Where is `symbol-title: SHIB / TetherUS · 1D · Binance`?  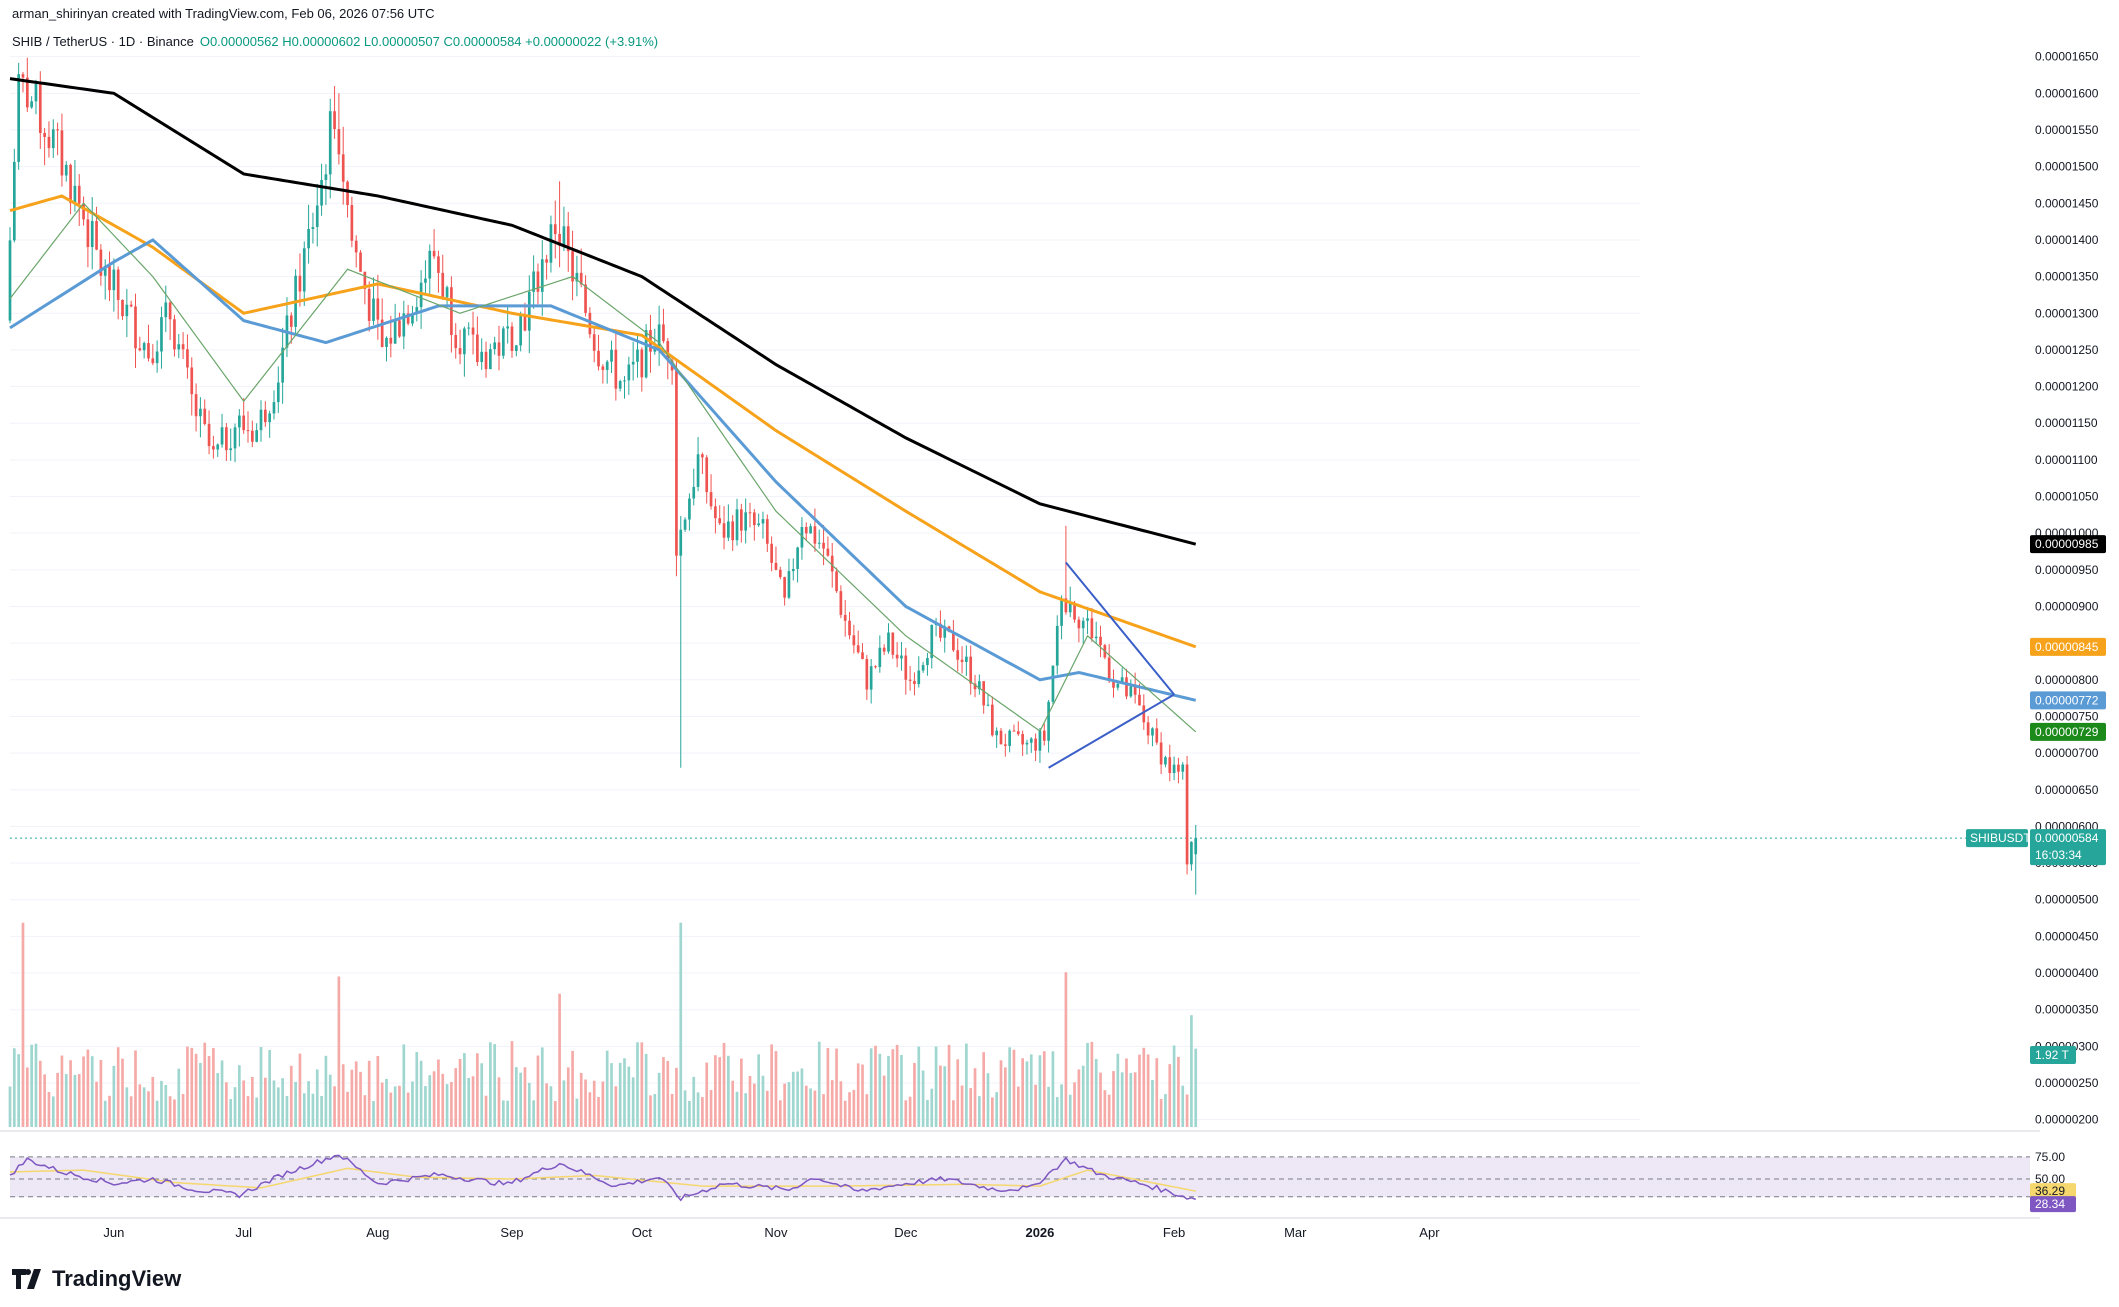
symbol-title: SHIB / TetherUS · 1D · Binance is located at coordinates (103, 41).